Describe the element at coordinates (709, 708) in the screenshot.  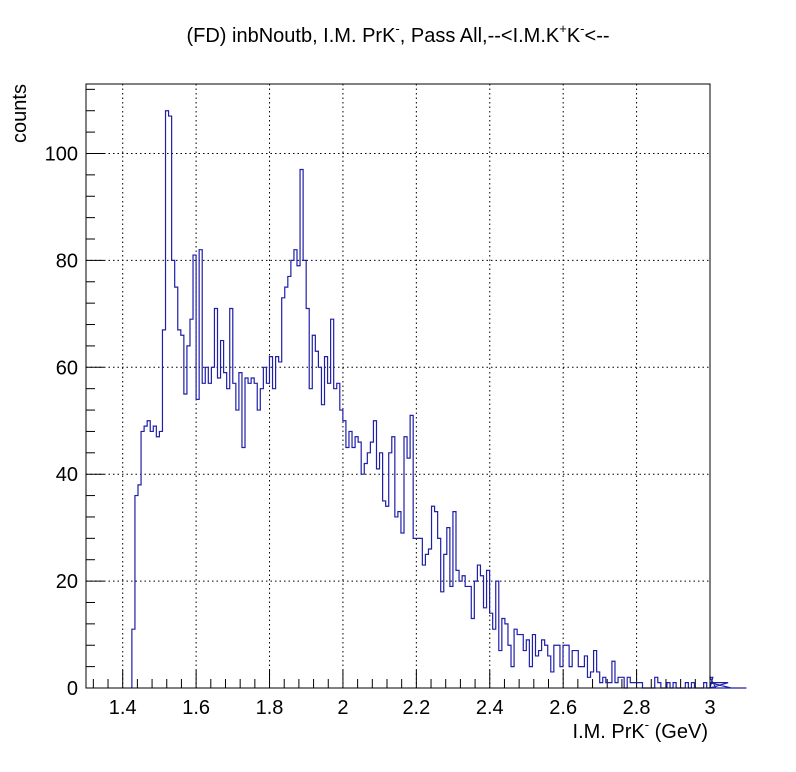
I see `x-tick-label: 3` at that location.